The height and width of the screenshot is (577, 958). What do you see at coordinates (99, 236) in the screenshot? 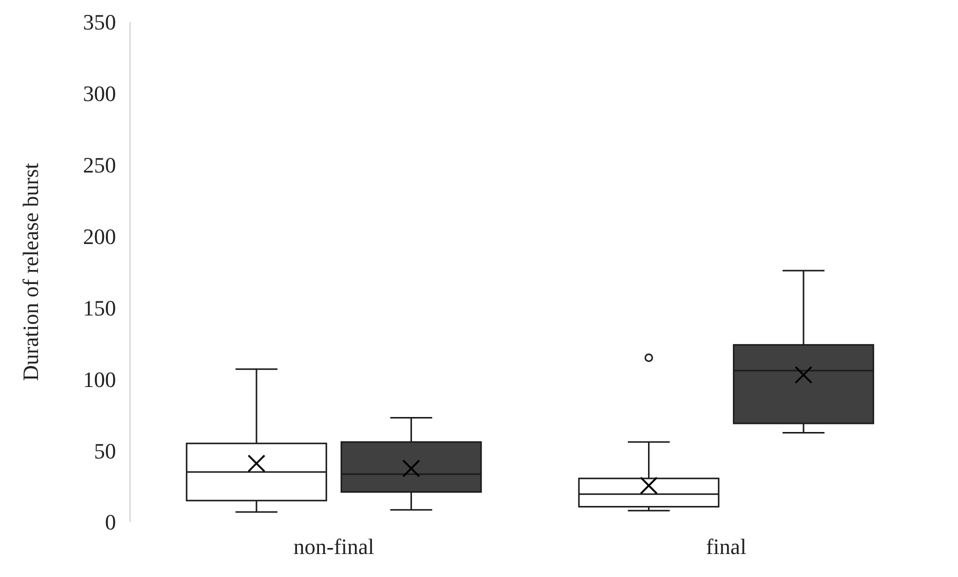
I see `y-tick-label: 200` at bounding box center [99, 236].